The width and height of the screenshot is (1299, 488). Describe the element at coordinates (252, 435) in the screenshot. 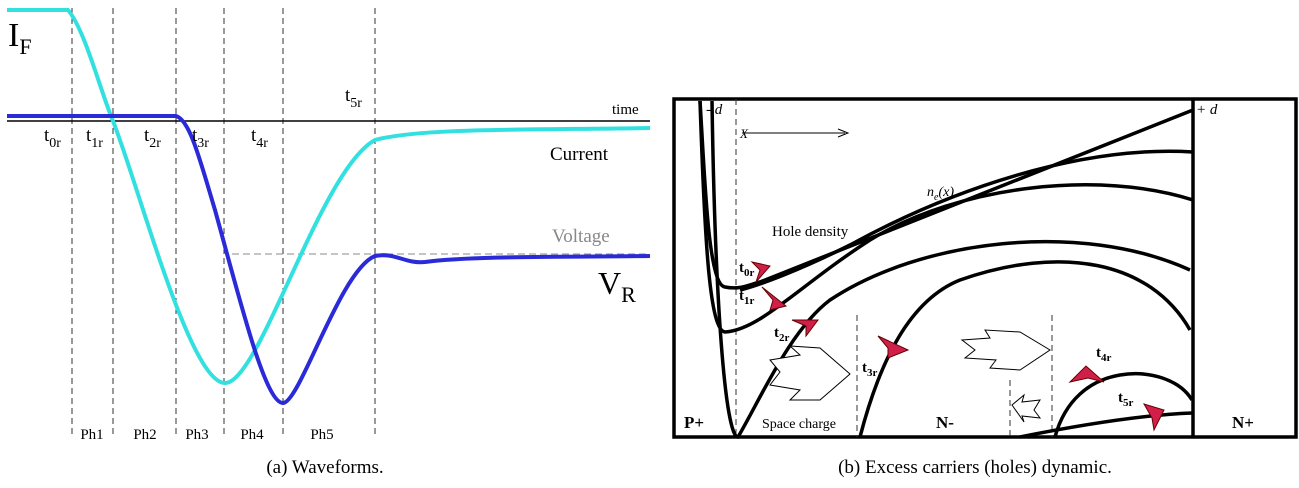

I see `phase-label: Ph4` at that location.